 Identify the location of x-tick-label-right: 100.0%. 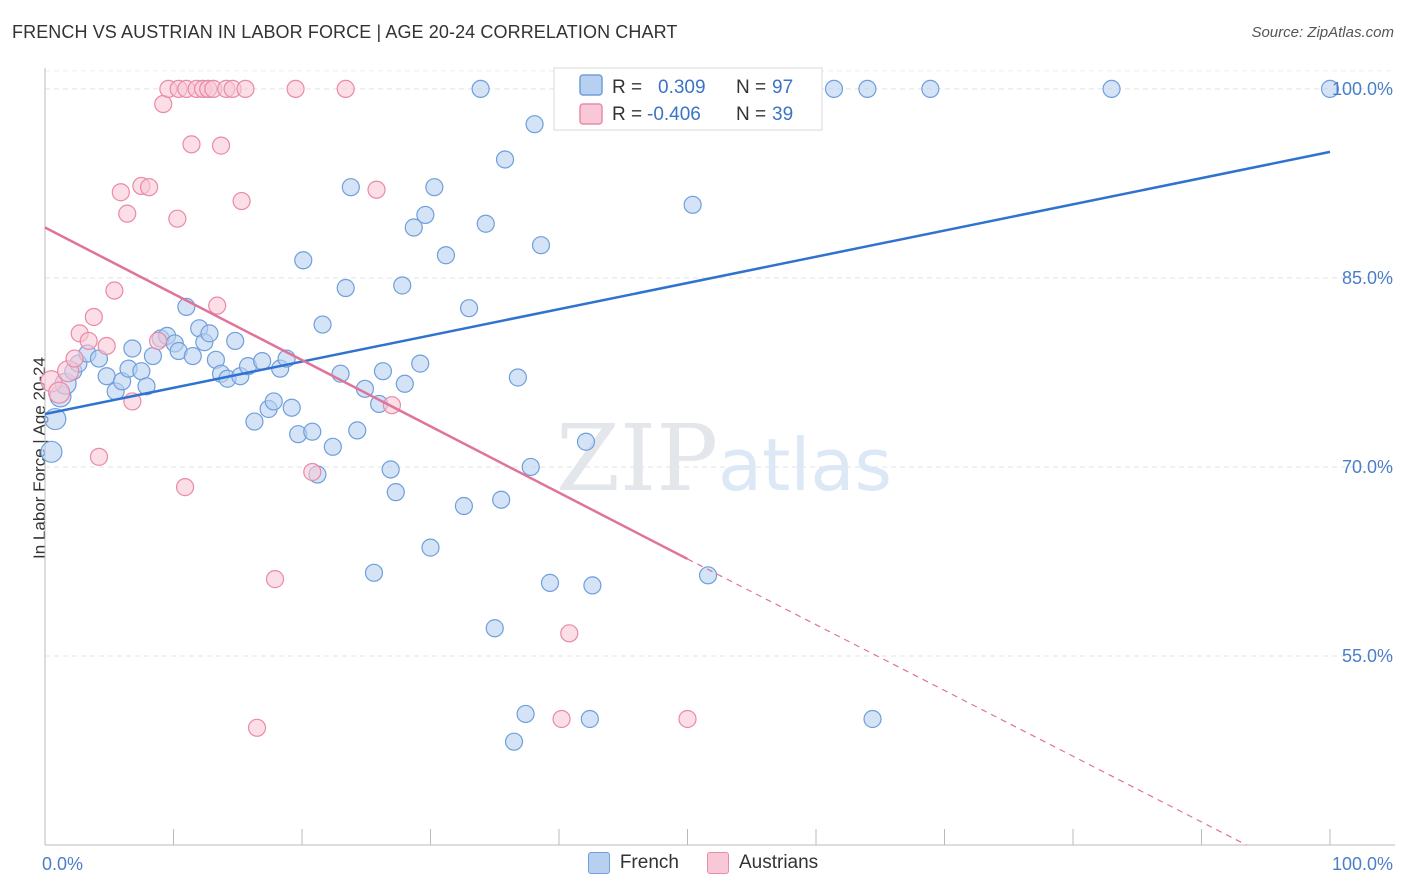
(1362, 864).